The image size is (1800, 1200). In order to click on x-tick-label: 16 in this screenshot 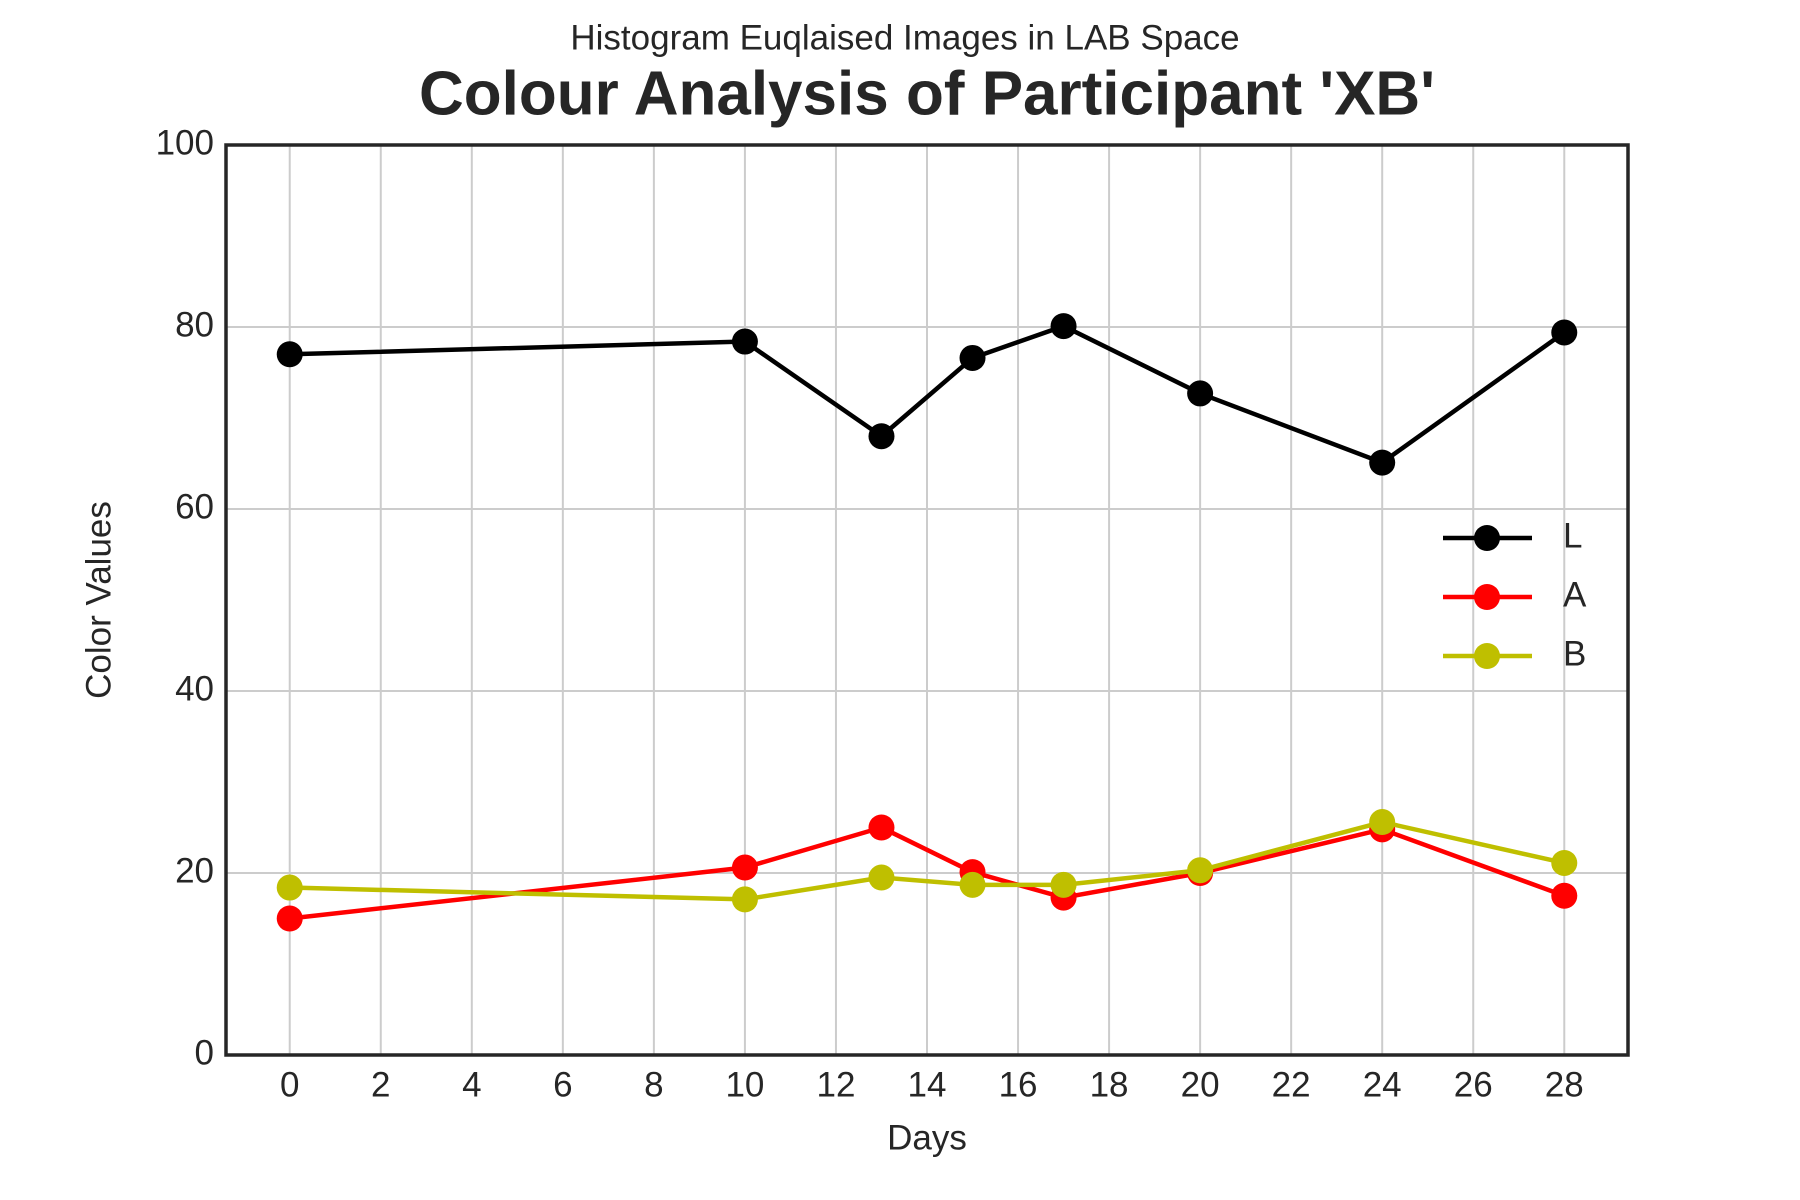, I will do `click(1018, 1084)`.